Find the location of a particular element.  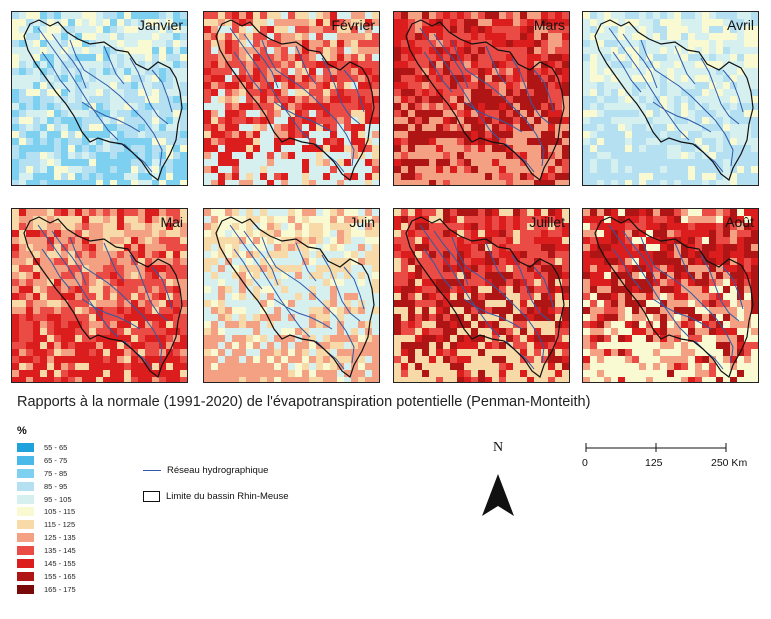

map-panel-mai: Mai is located at coordinates (99, 295).